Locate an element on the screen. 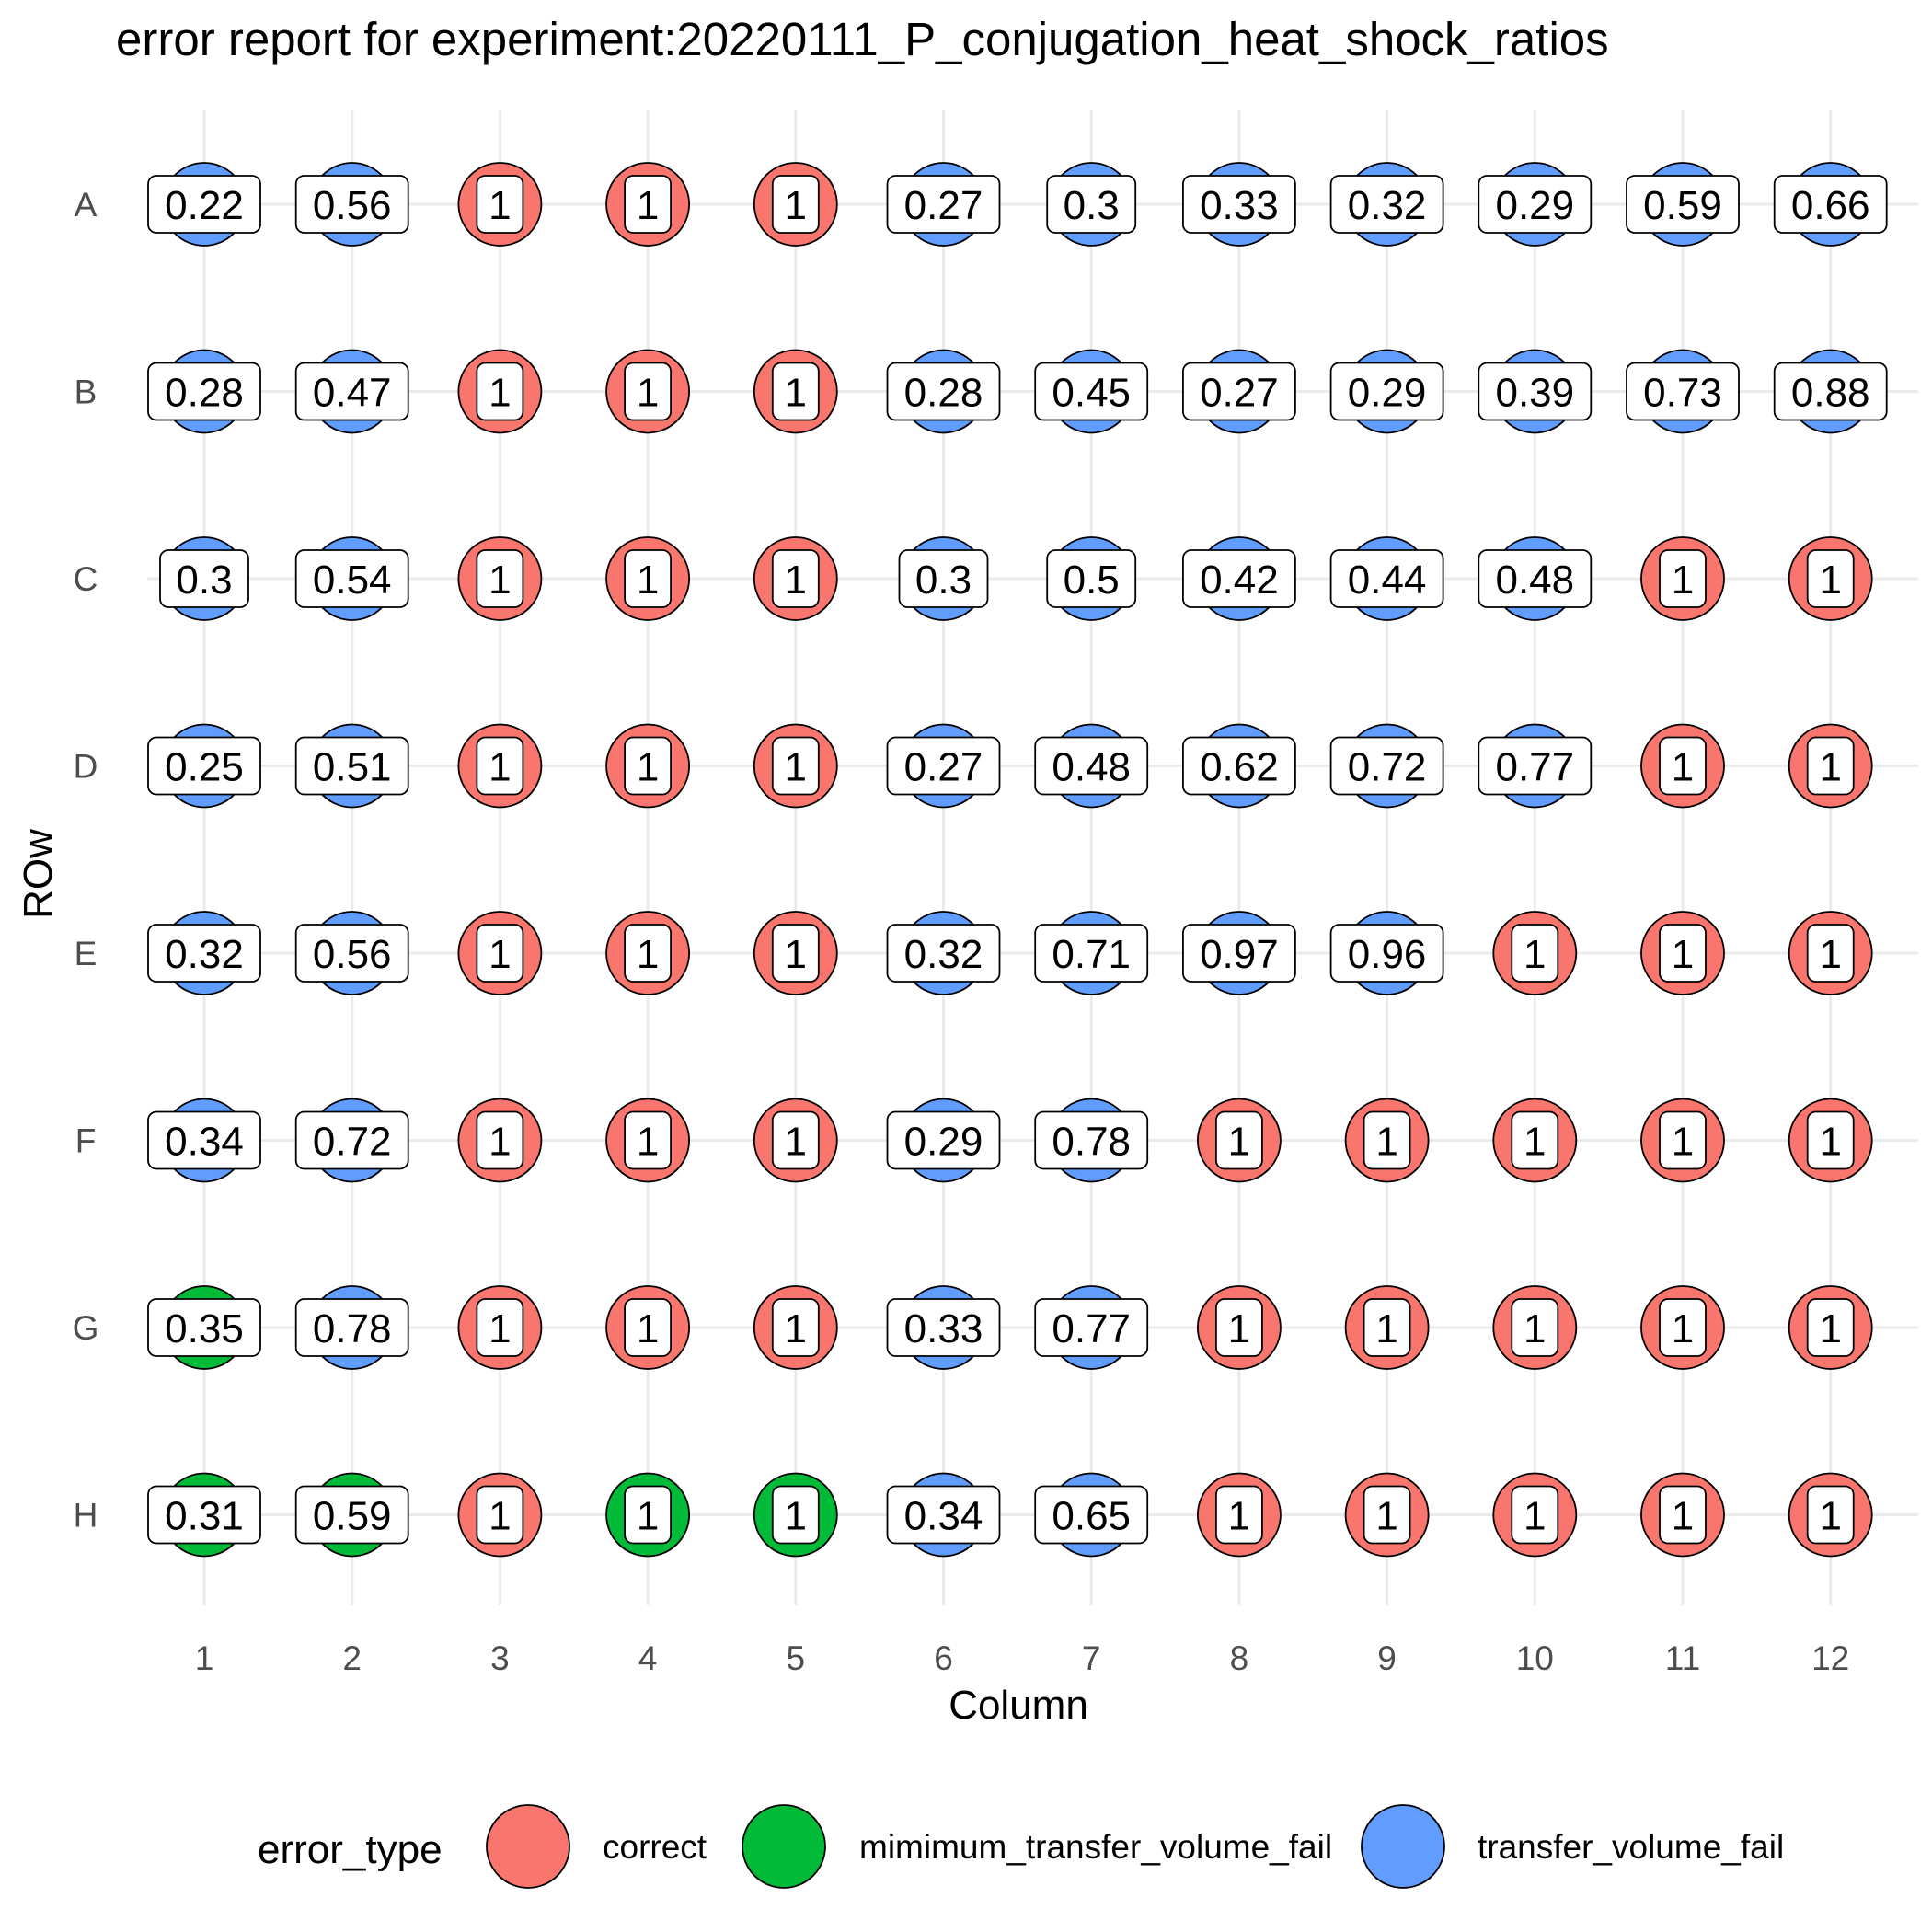 The height and width of the screenshot is (1932, 1932). well-value-label: 0.48 is located at coordinates (1534, 580).